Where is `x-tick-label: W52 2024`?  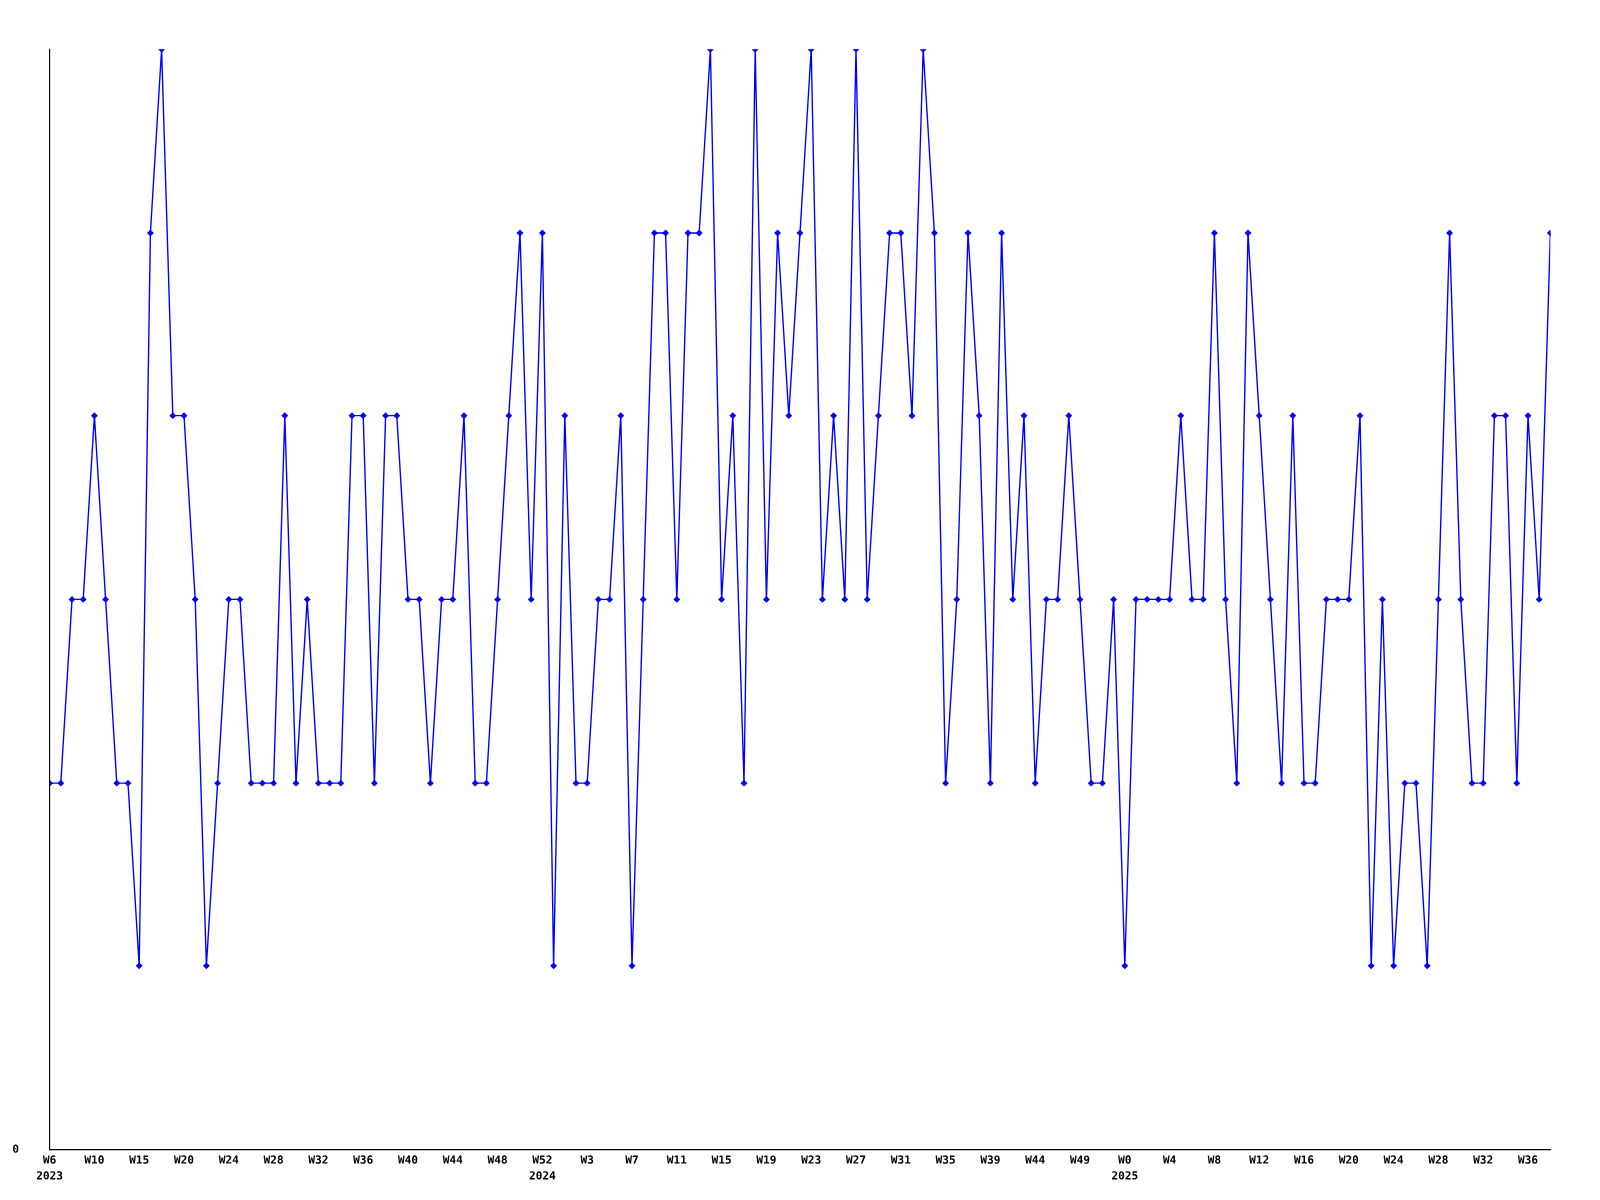 x-tick-label: W52 2024 is located at coordinates (542, 1167).